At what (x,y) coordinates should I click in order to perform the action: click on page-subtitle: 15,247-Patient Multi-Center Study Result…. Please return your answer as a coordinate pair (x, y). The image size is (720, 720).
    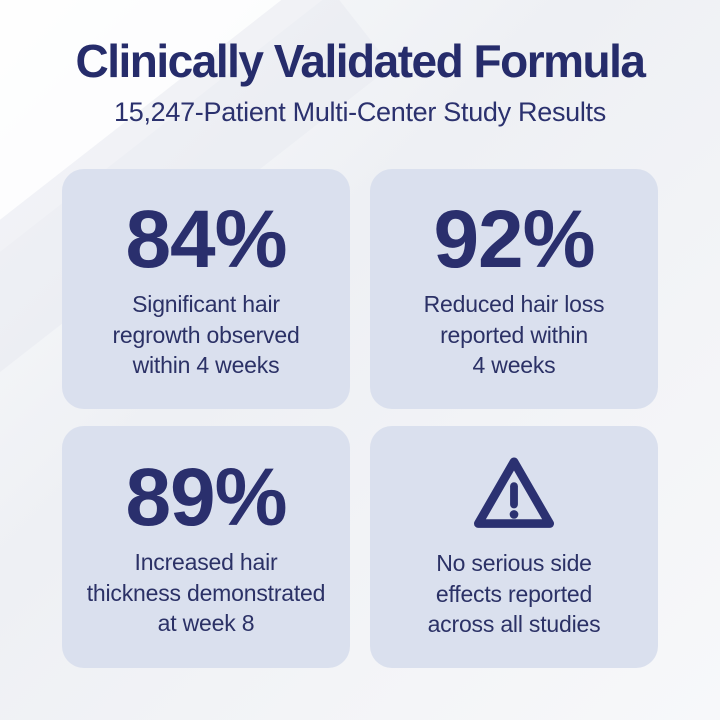
    Looking at the image, I should click on (360, 111).